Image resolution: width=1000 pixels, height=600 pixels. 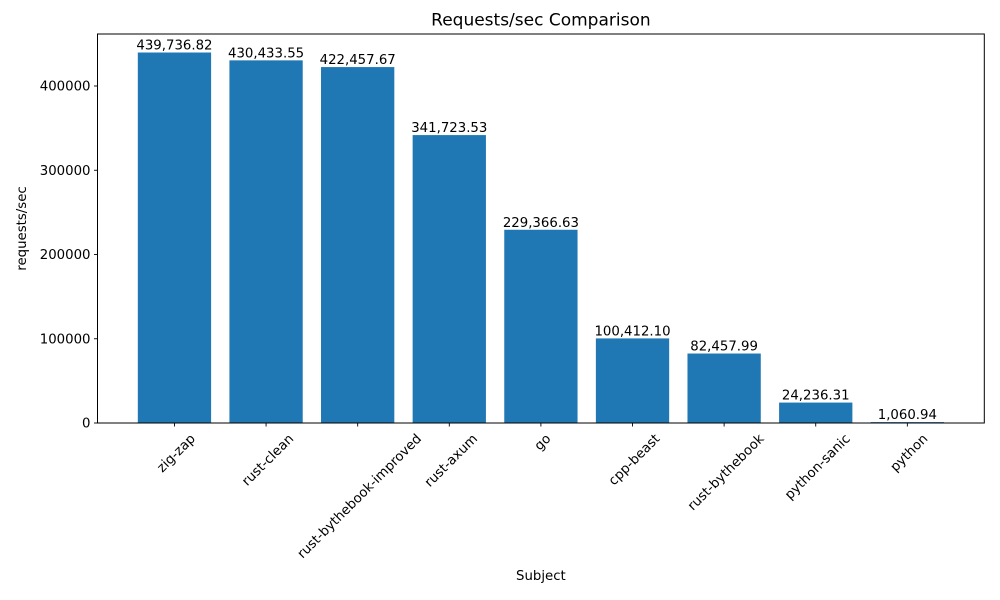 What do you see at coordinates (816, 412) in the screenshot?
I see `bar-python-sanic` at bounding box center [816, 412].